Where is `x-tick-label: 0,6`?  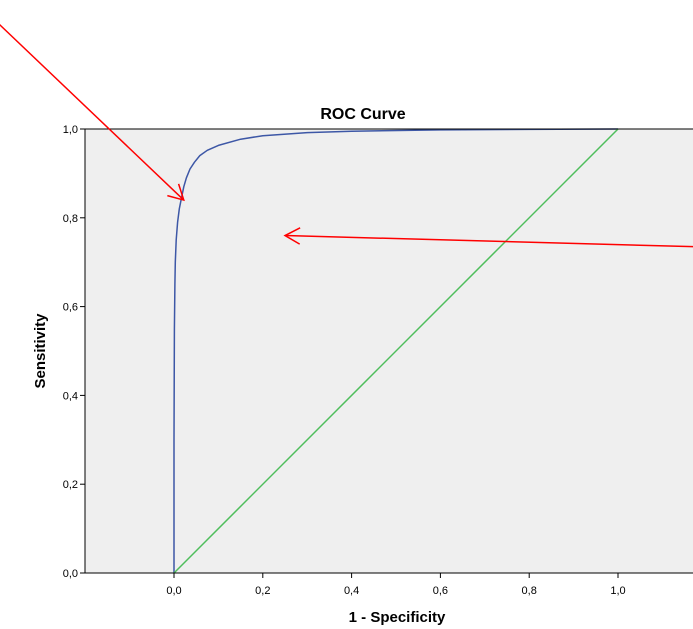
x-tick-label: 0,6 is located at coordinates (440, 591).